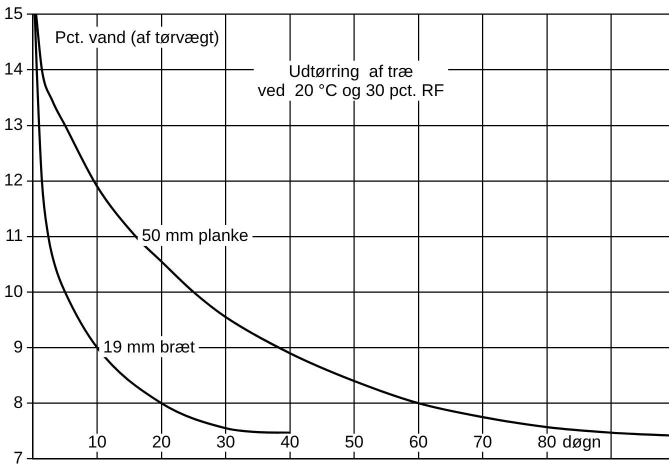 Image resolution: width=669 pixels, height=473 pixels. Describe the element at coordinates (18, 402) in the screenshot. I see `y-tick-label: 8` at that location.